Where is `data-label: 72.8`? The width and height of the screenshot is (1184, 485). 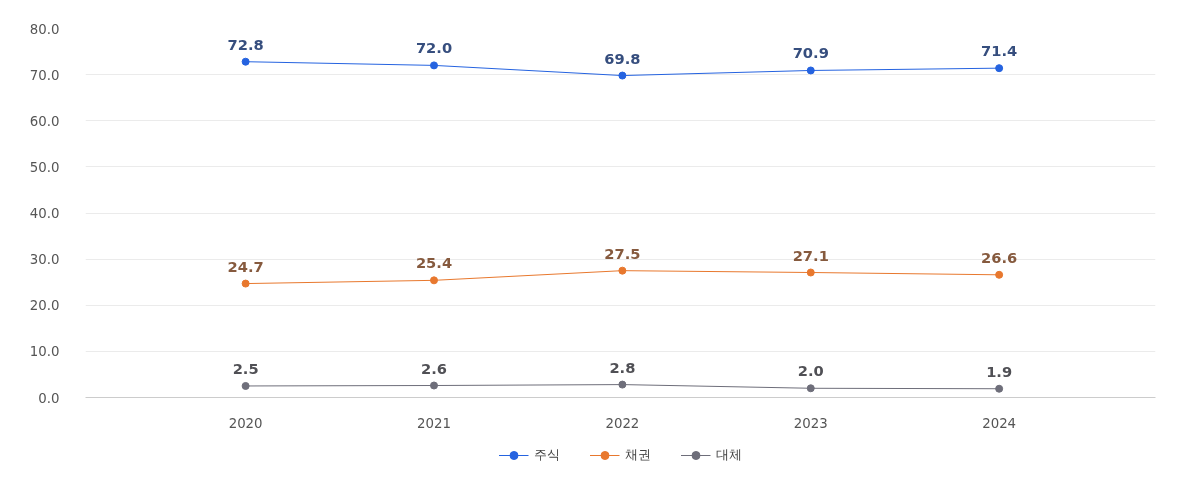
data-label: 72.8 is located at coordinates (245, 44).